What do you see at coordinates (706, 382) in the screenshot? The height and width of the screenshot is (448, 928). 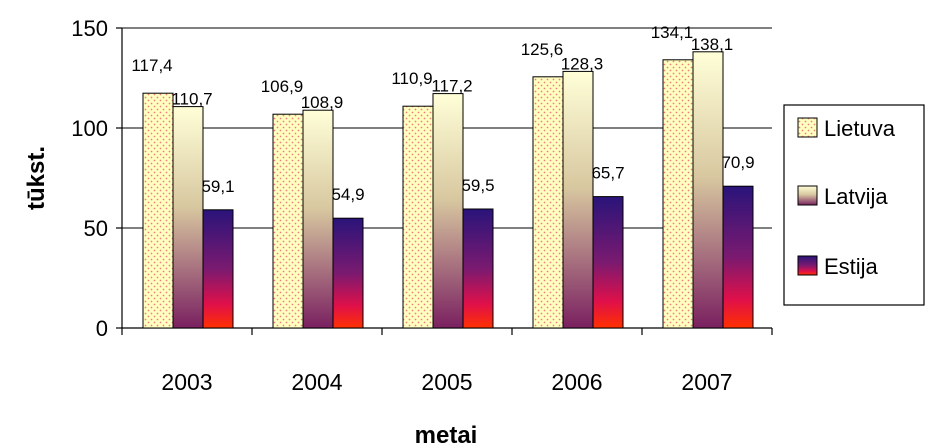 I see `x-tick-label: 2007` at bounding box center [706, 382].